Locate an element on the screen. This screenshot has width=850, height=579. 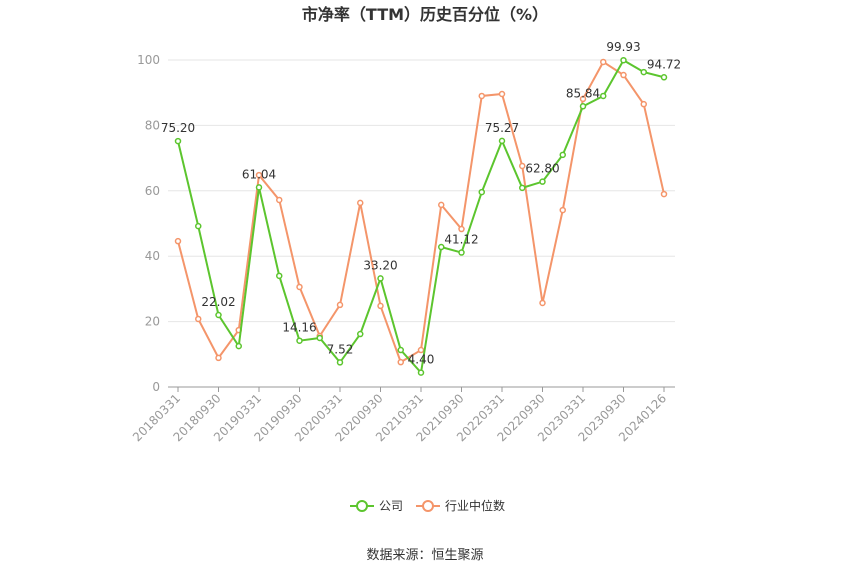
data-label: 62.80 is located at coordinates (542, 169).